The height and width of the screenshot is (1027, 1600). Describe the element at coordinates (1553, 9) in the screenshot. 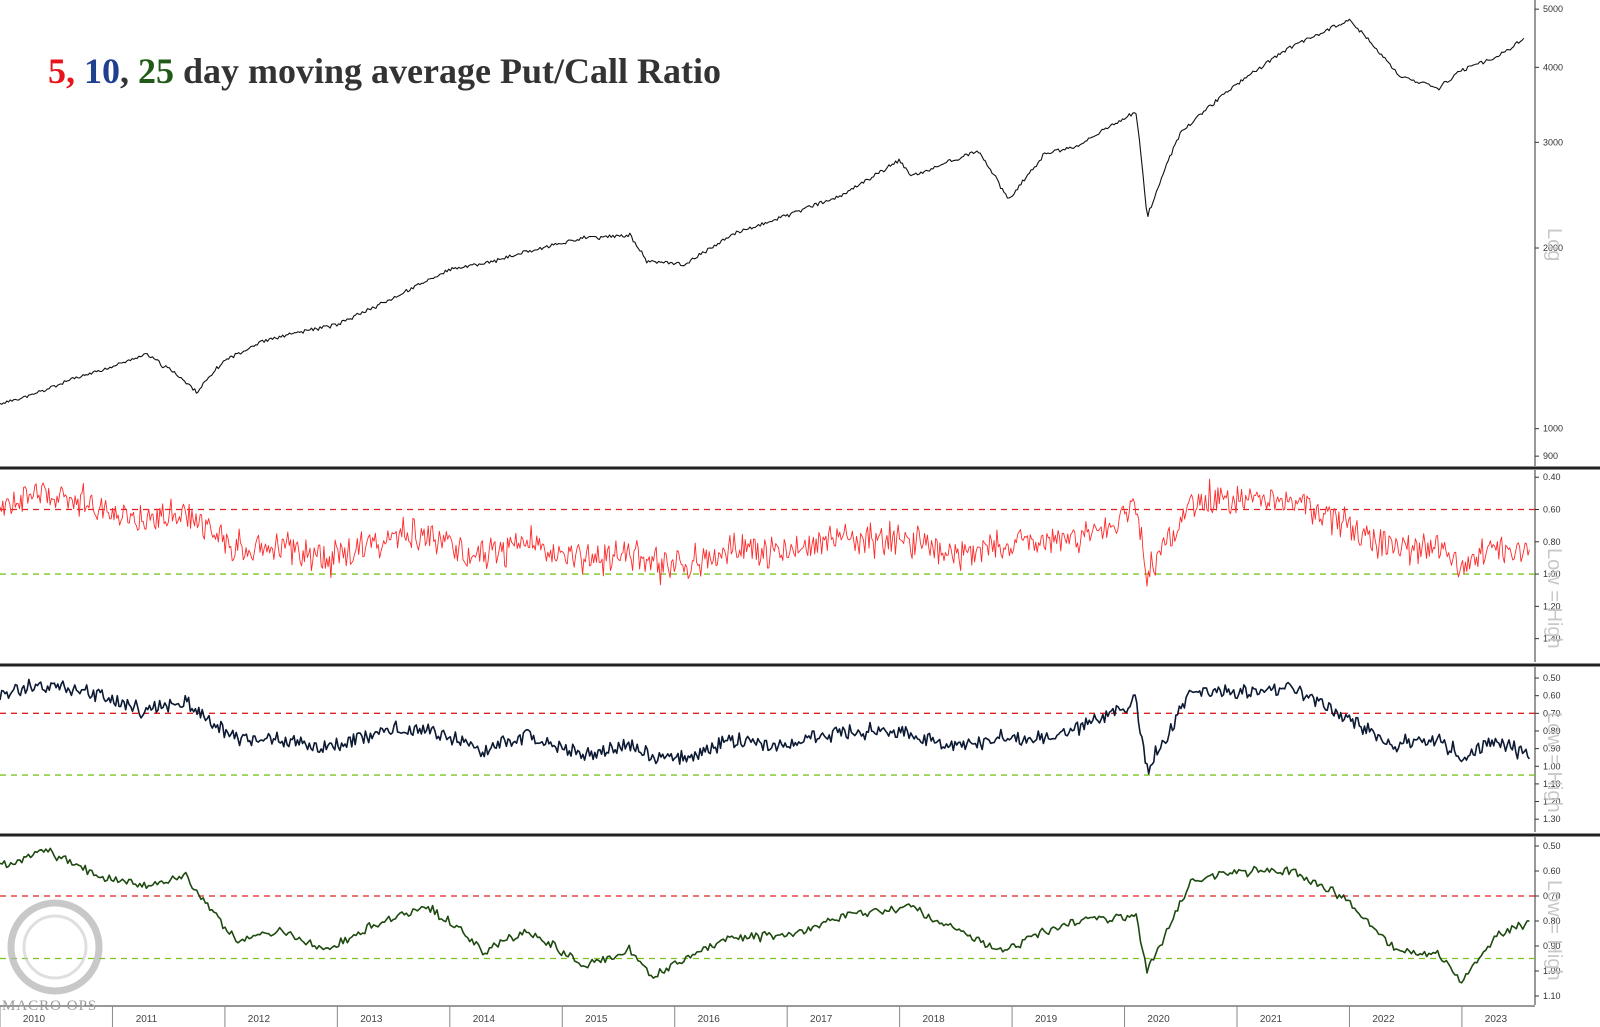

I see `y-tick-label: 5000` at that location.